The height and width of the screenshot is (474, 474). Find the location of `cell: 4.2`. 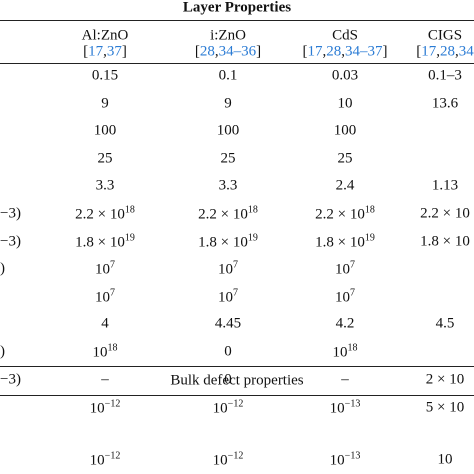

cell: 4.2 is located at coordinates (345, 324).